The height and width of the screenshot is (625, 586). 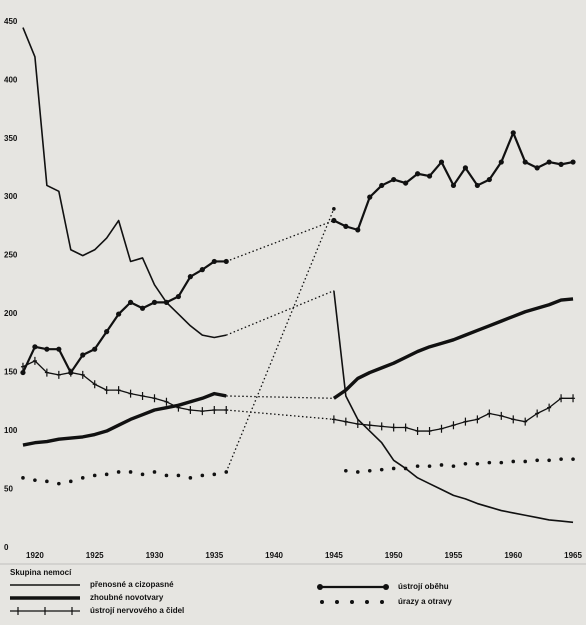 What do you see at coordinates (35, 555) in the screenshot?
I see `x-tick-label: 1920` at bounding box center [35, 555].